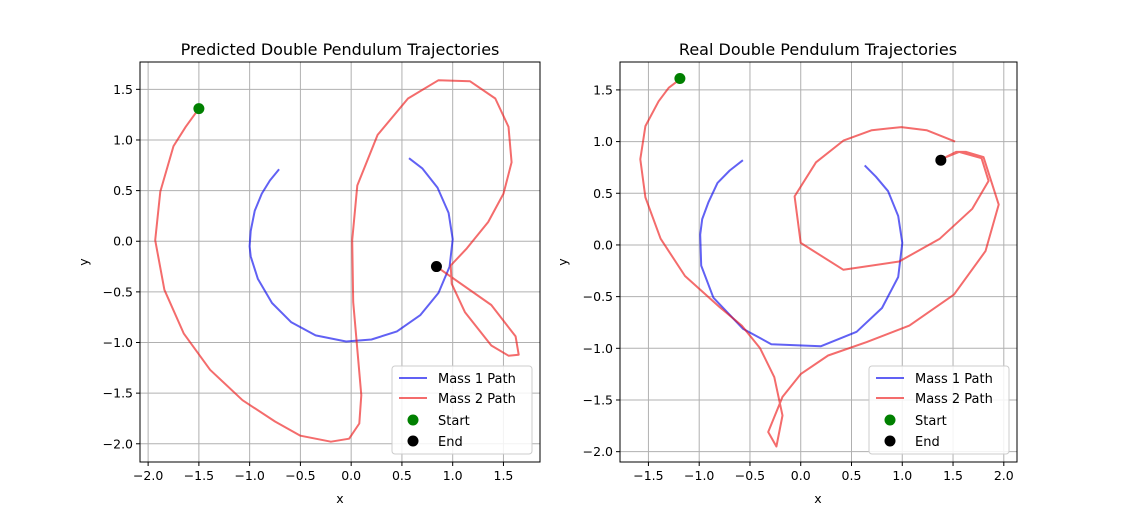  Describe the element at coordinates (823, 472) in the screenshot. I see `x-ticks: −1.5 −1.0 −0.5 0.0 0.5 1.0 1.5 2.0` at that location.